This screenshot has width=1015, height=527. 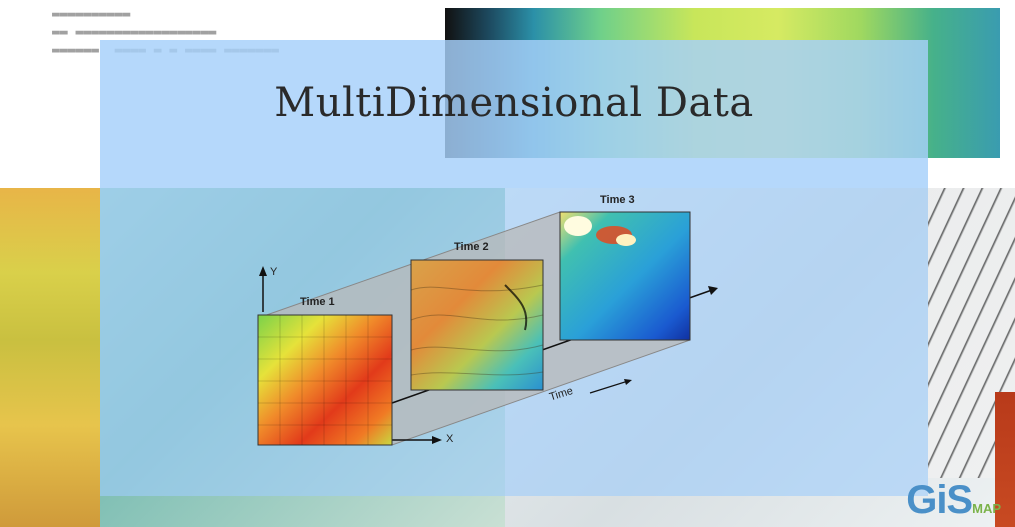 What do you see at coordinates (55, 357) in the screenshot?
I see `background-map-left` at bounding box center [55, 357].